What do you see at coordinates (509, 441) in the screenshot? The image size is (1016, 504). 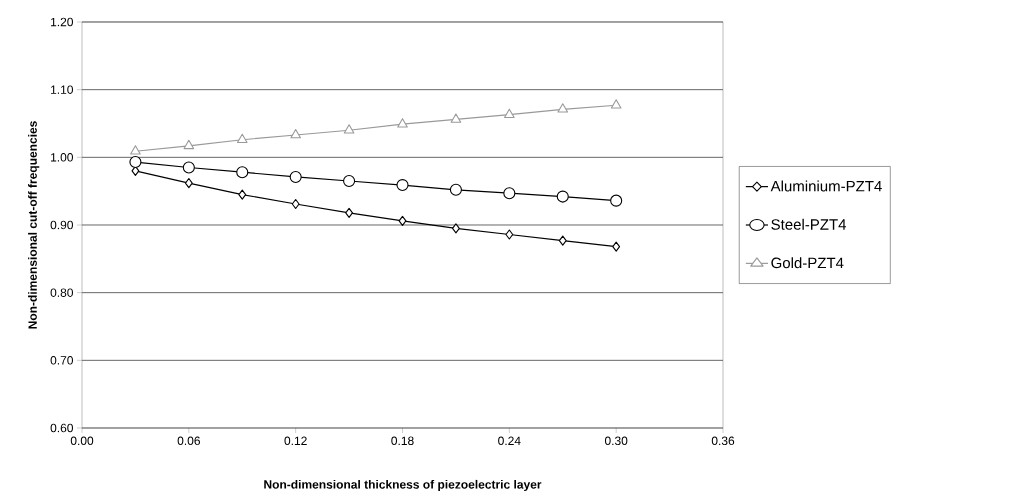 I see `x-tick-label: 0.24` at bounding box center [509, 441].